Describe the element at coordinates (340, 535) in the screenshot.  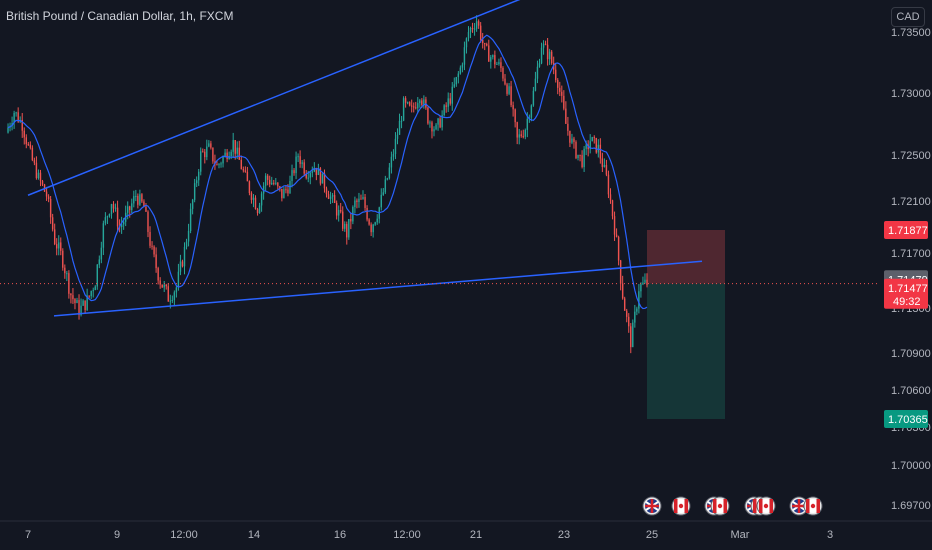
I see `x-tick-label: 16` at that location.